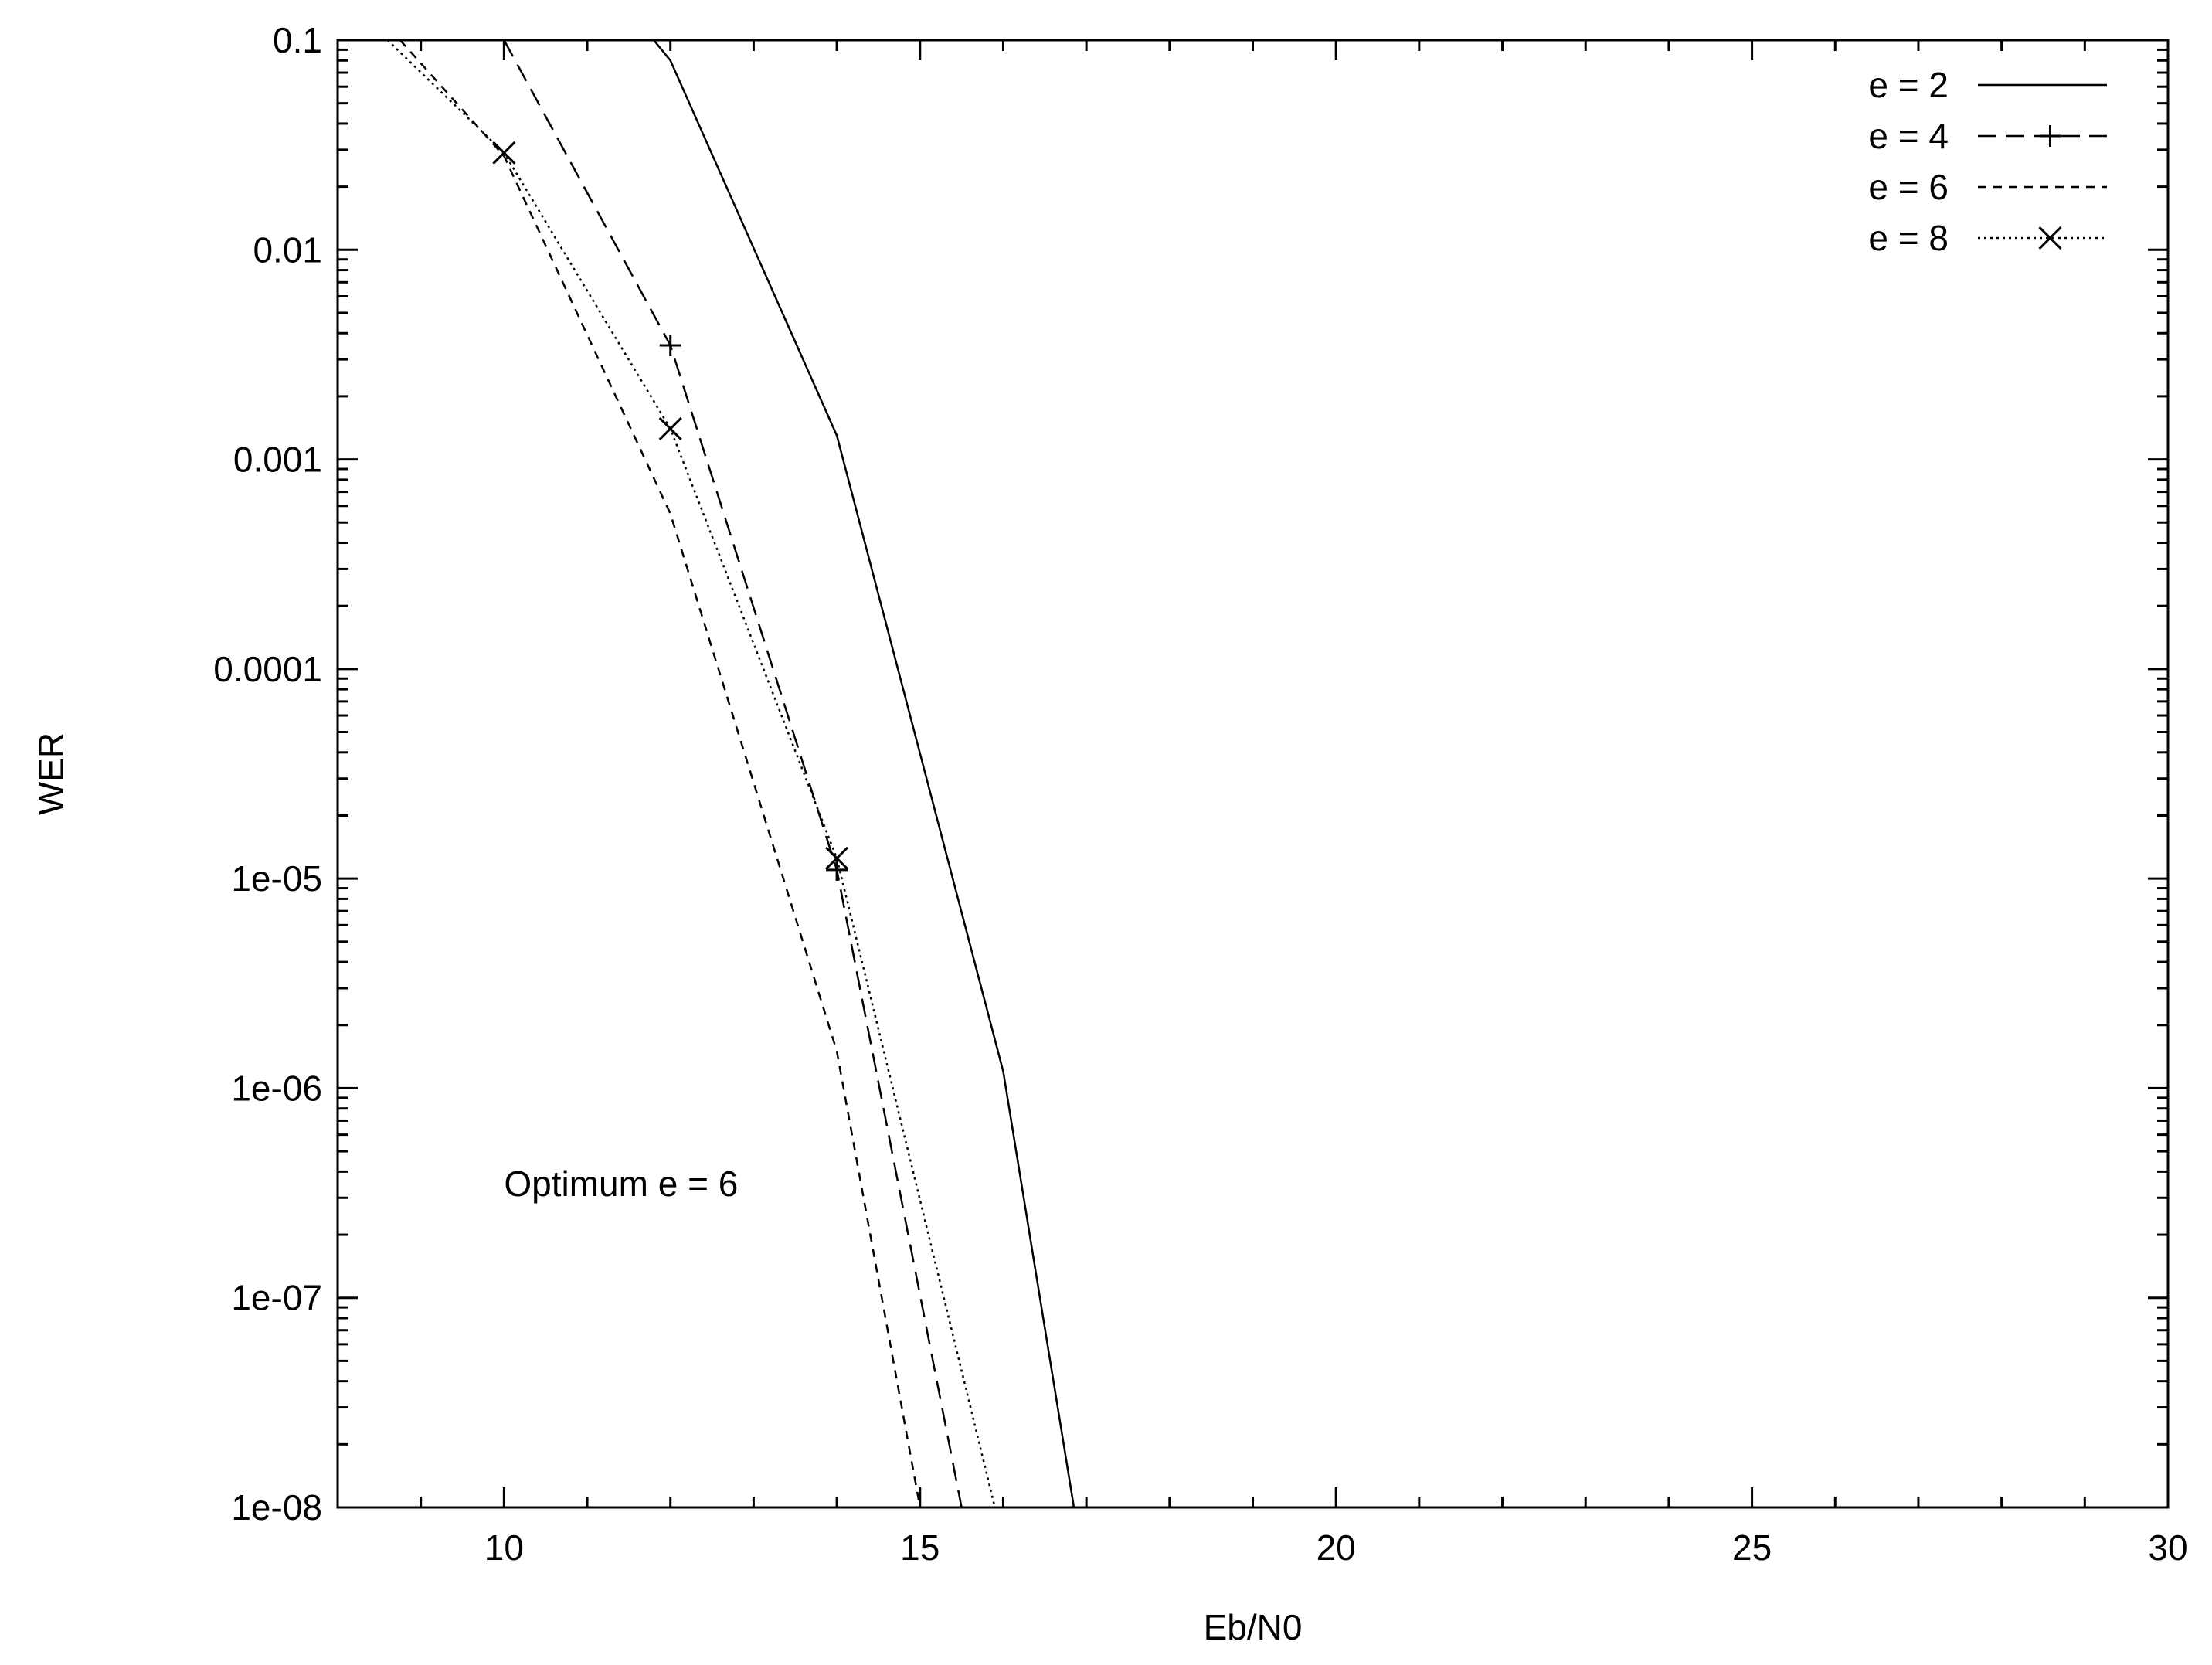 Image resolution: width=2212 pixels, height=1665 pixels. What do you see at coordinates (920, 1547) in the screenshot?
I see `x-tick-label: 15` at bounding box center [920, 1547].